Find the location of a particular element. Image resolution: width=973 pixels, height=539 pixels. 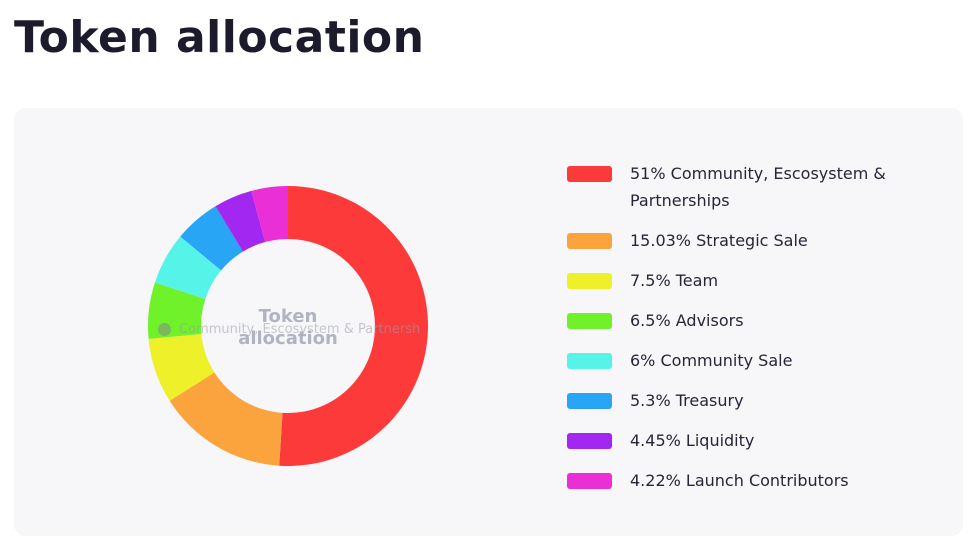

legend-value: 6.5% is located at coordinates (650, 320).